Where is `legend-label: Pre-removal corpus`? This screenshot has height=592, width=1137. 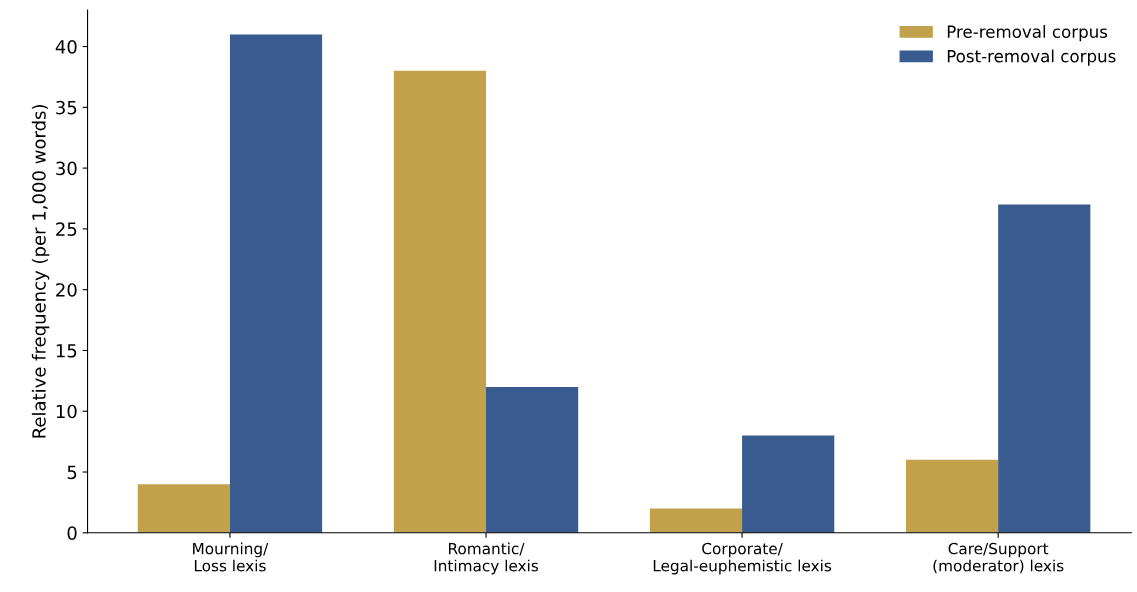
legend-label: Pre-removal corpus is located at coordinates (1027, 33).